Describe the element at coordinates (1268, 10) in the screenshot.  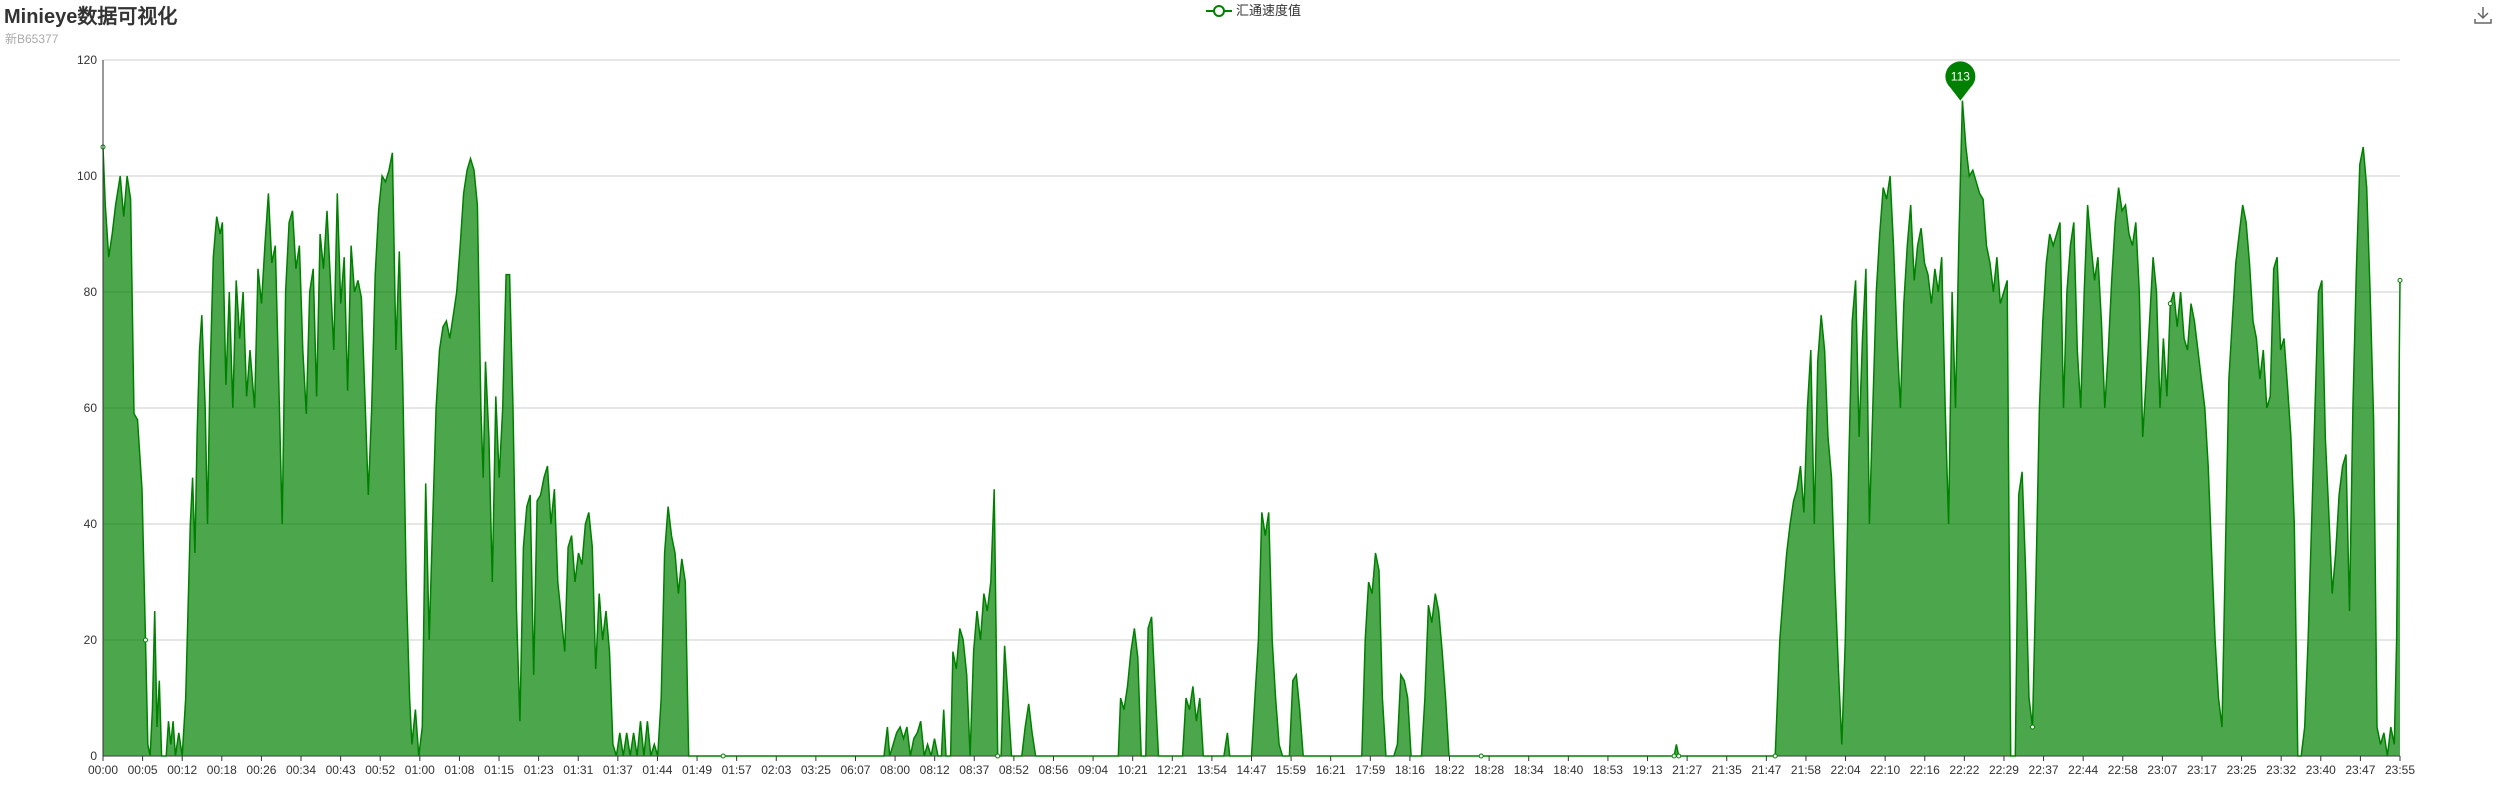
I see `legend-label: 汇通速度值` at that location.